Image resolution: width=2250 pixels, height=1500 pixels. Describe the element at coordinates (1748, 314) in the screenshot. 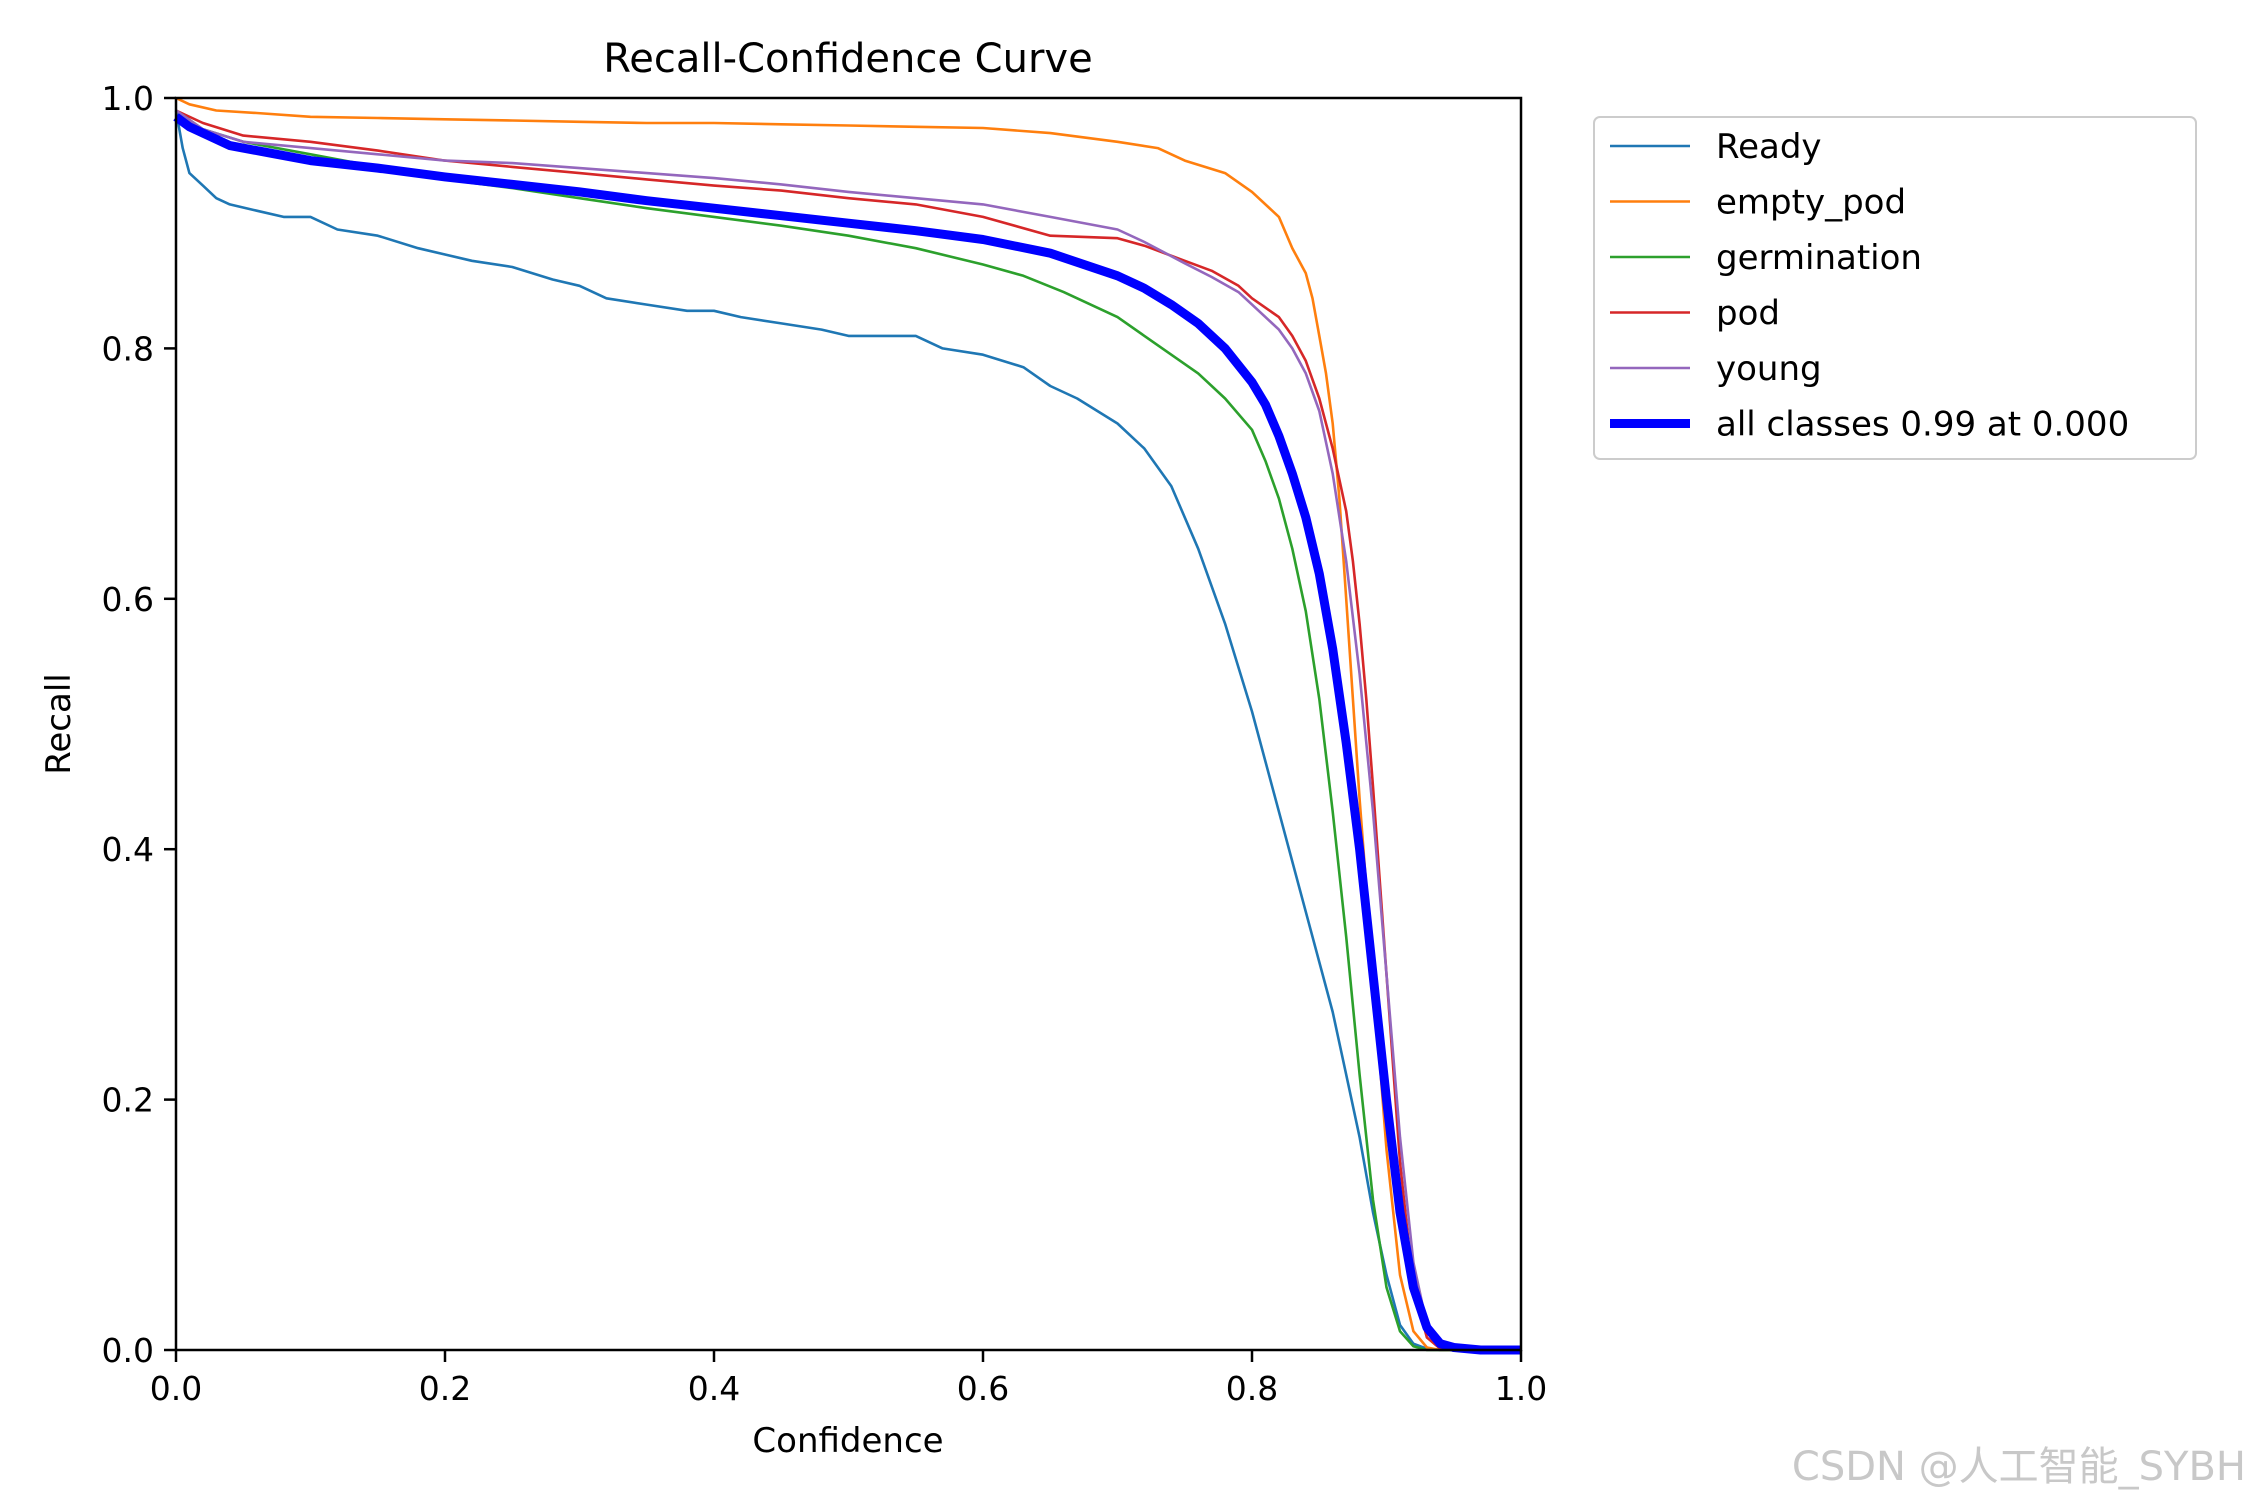

I see `legend-label-3: pod` at that location.